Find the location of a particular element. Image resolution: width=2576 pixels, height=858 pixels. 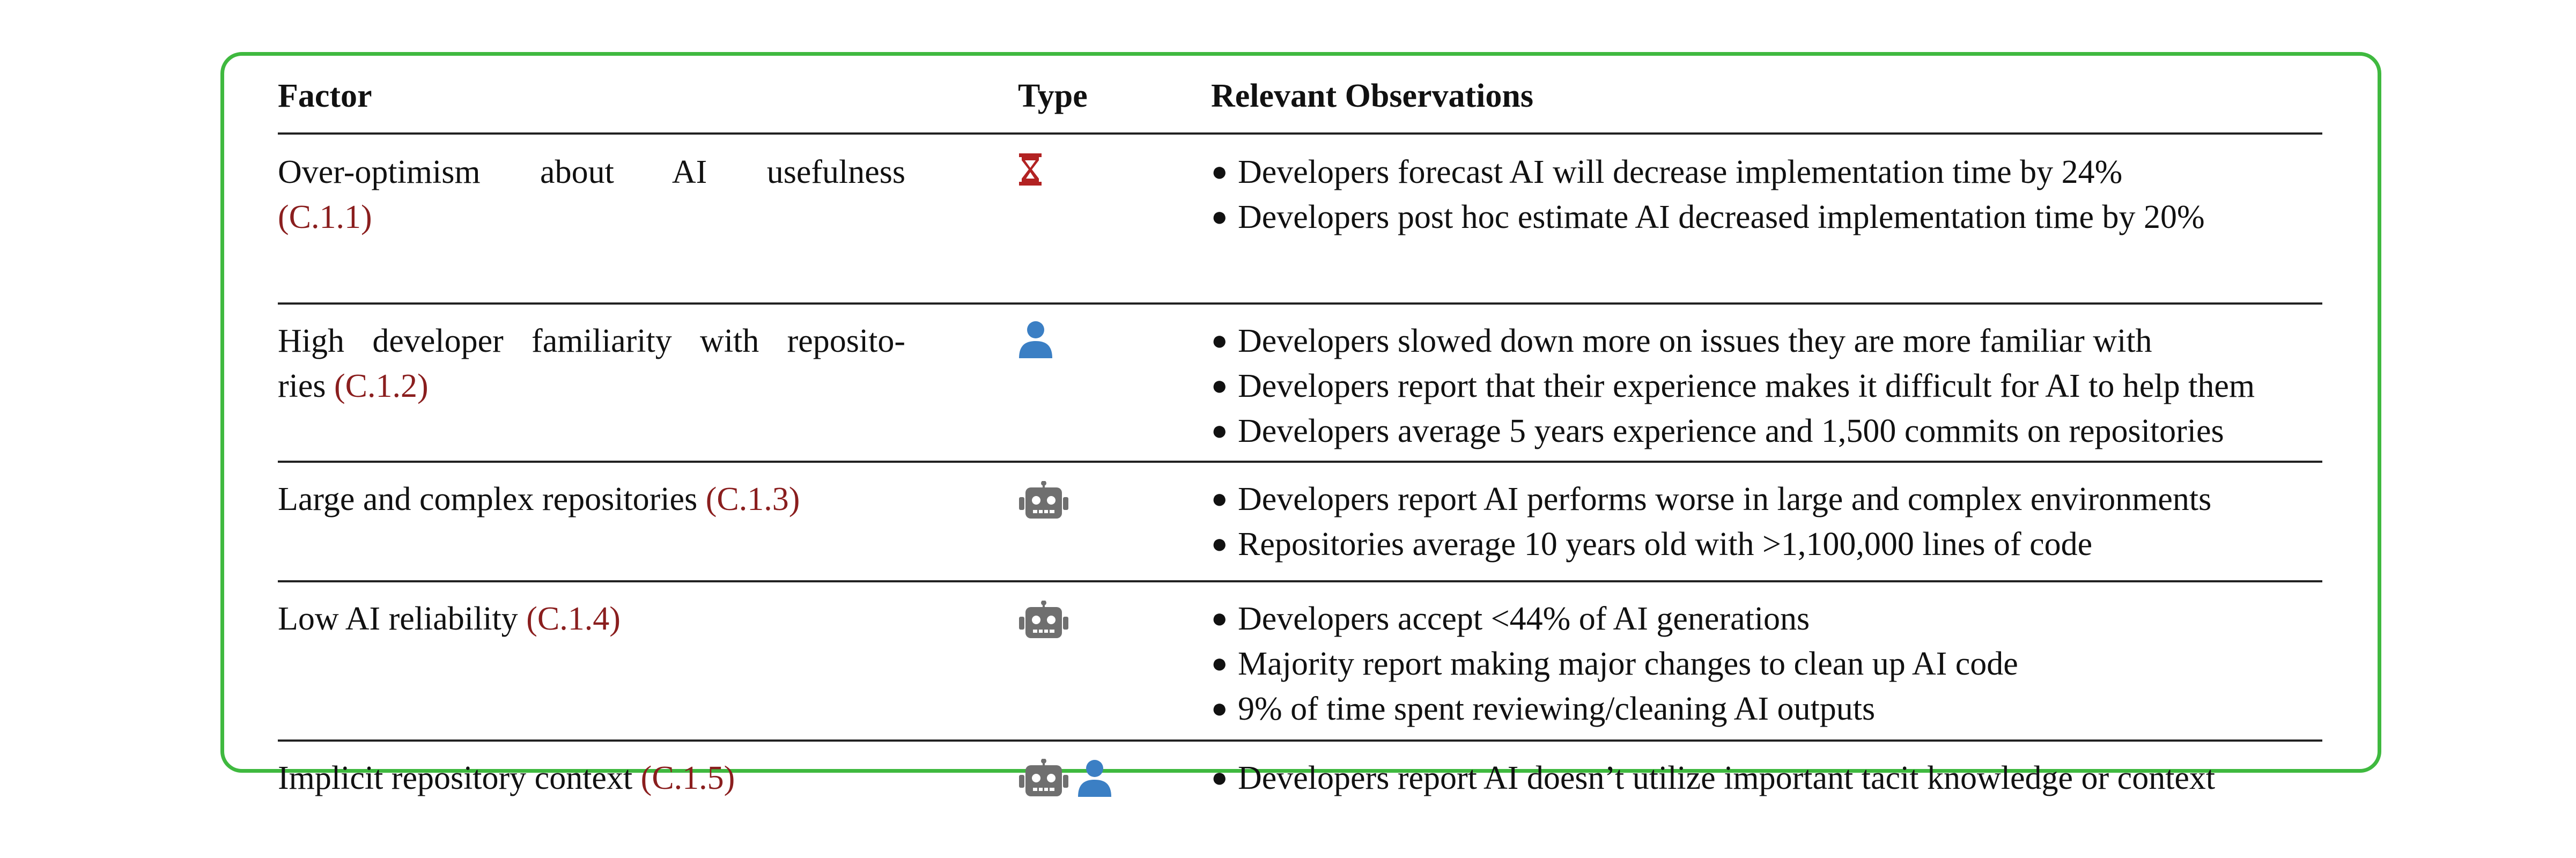

factor-text-continued: ries is located at coordinates (307, 386).